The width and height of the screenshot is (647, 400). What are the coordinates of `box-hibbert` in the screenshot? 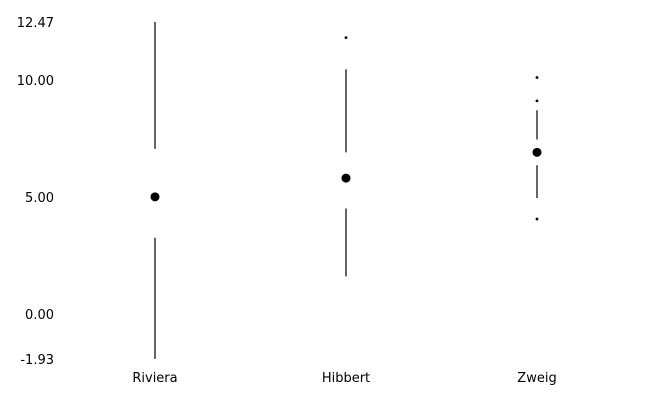 It's located at (346, 156).